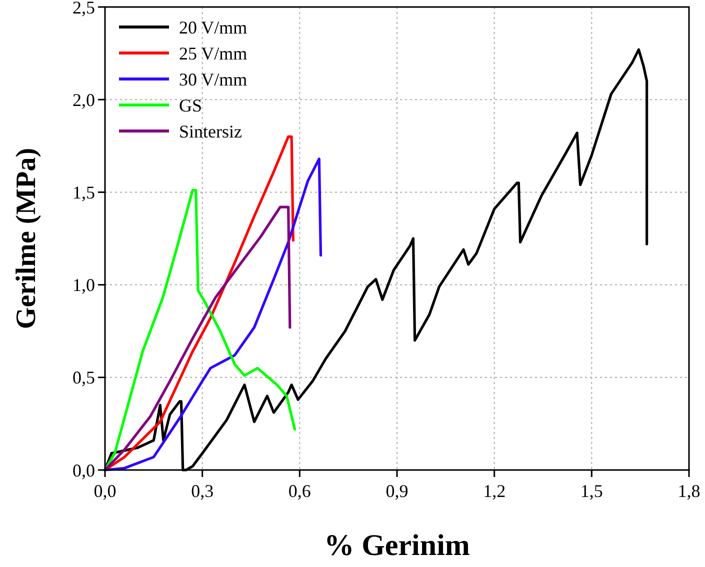  I want to click on y-tick-label: 0,5, so click(83, 378).